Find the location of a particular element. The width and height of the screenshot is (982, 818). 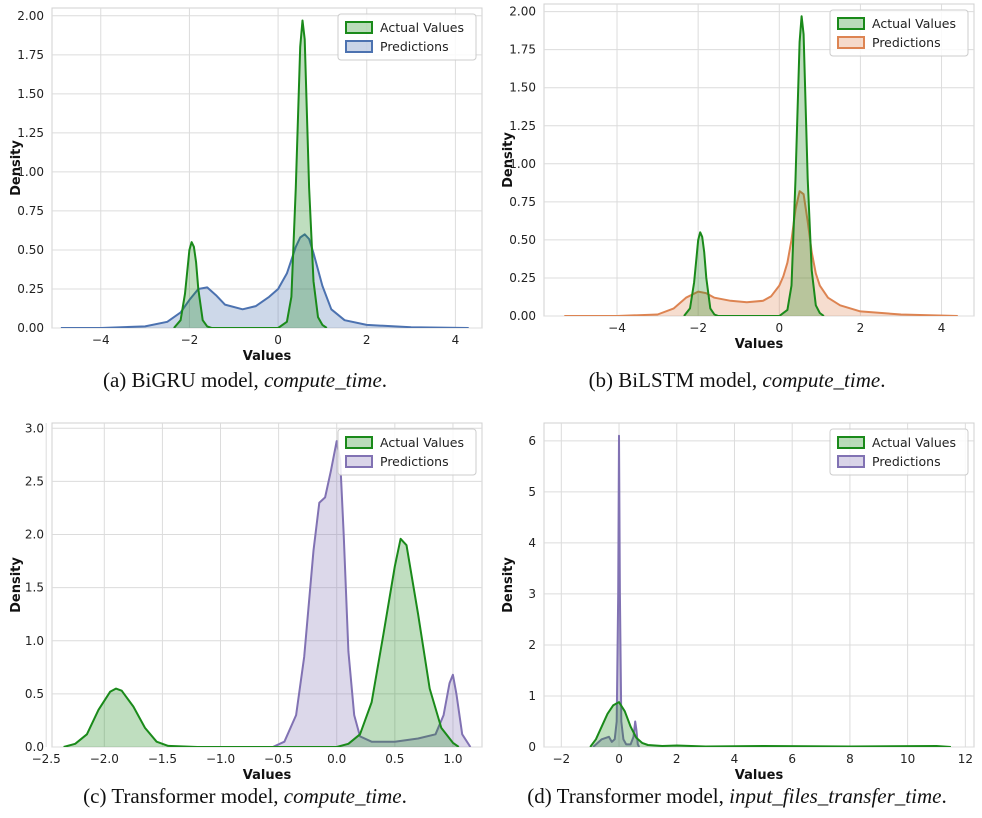

y-tick-label: 1 is located at coordinates (532, 696).